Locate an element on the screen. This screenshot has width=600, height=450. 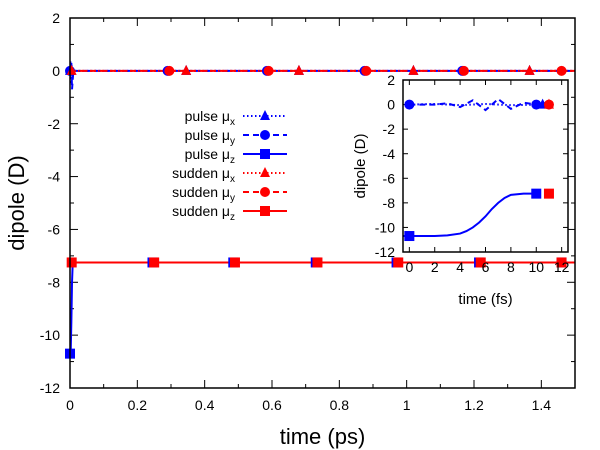
inset-xtick-label: 8 is located at coordinates (511, 267).